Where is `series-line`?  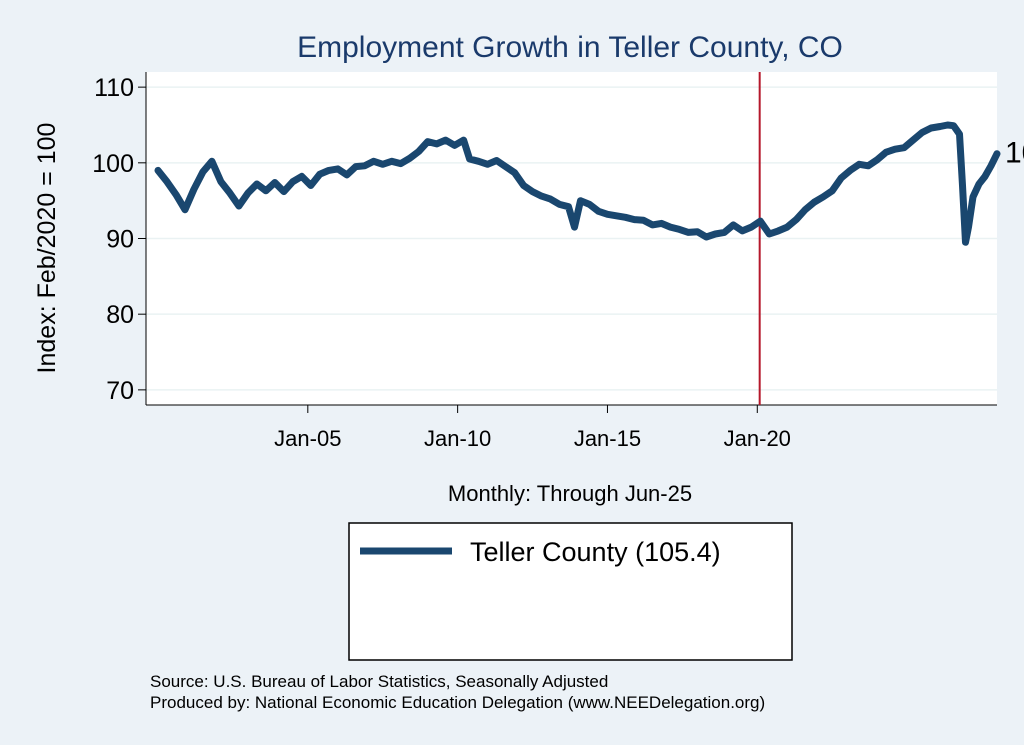 series-line is located at coordinates (577, 183).